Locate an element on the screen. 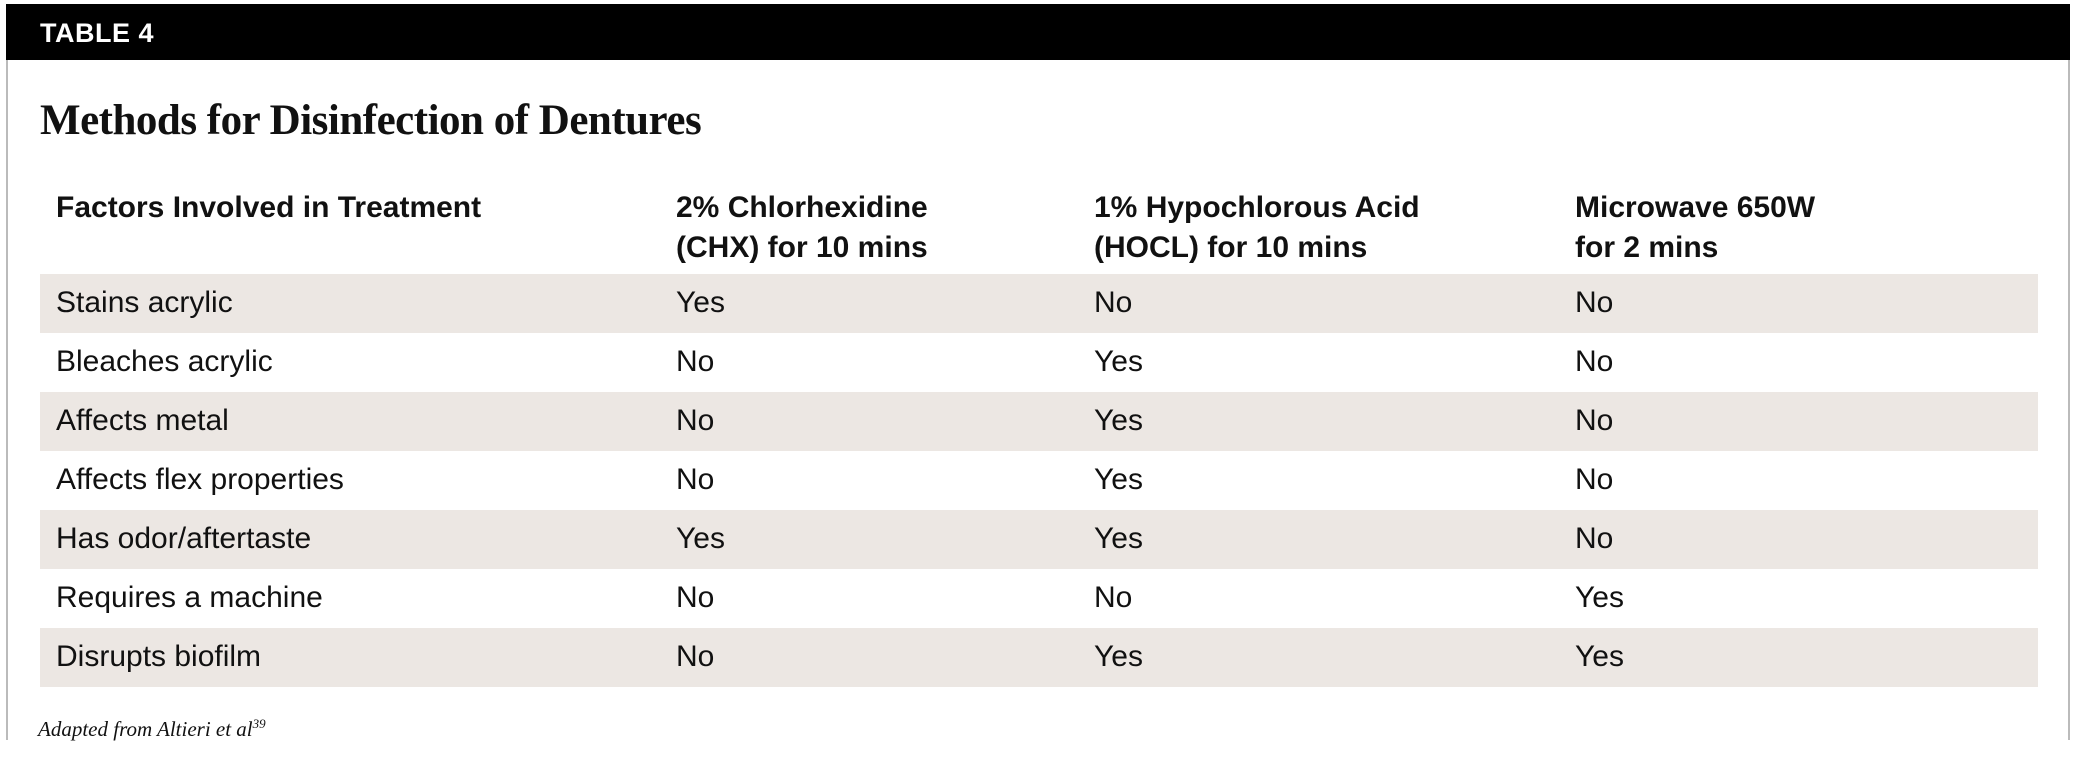 The width and height of the screenshot is (2078, 766). column-header: Factors Involved in Treatment is located at coordinates (268, 208).